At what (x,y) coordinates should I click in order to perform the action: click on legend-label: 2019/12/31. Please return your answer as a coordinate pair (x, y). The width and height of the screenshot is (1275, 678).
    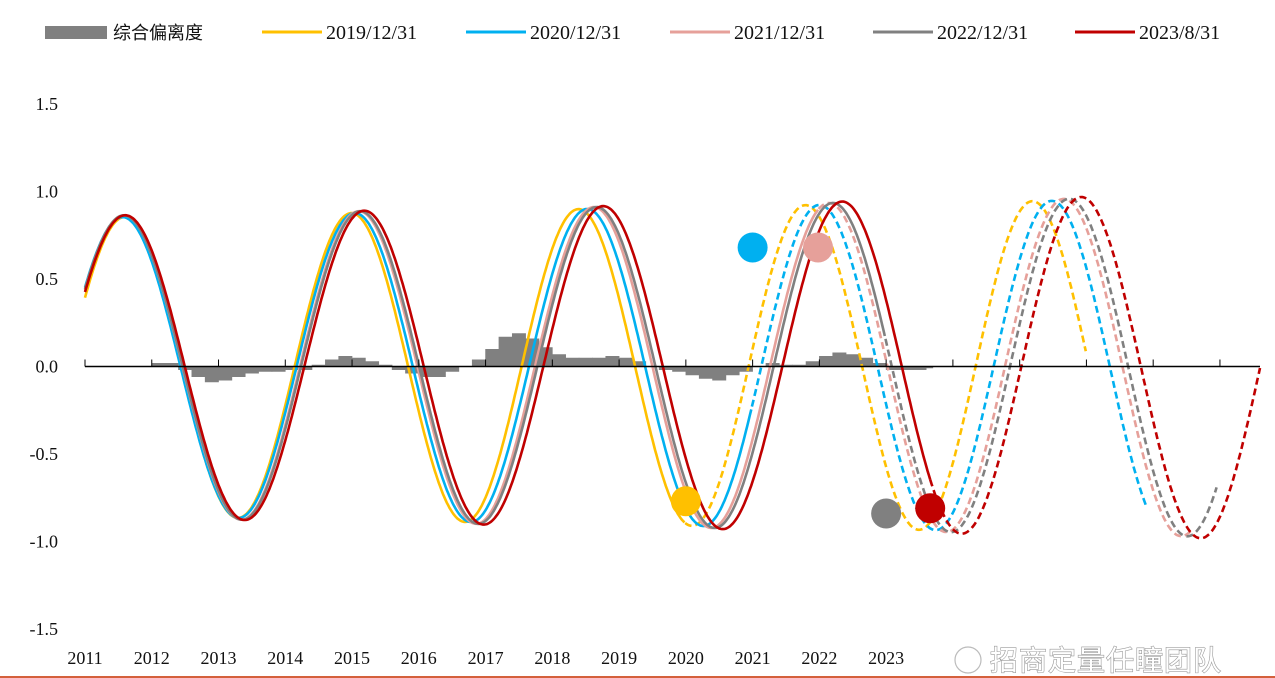
    Looking at the image, I should click on (371, 33).